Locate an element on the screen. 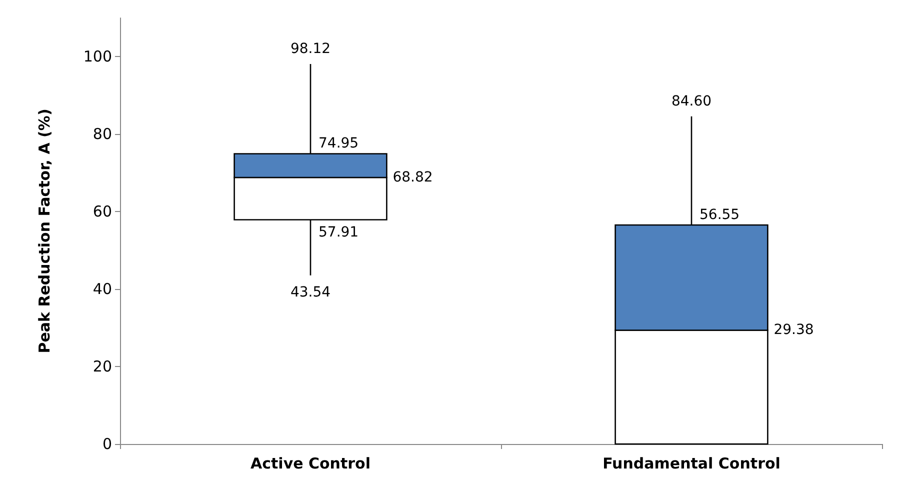 The width and height of the screenshot is (899, 495). text: 56.55 is located at coordinates (720, 214).